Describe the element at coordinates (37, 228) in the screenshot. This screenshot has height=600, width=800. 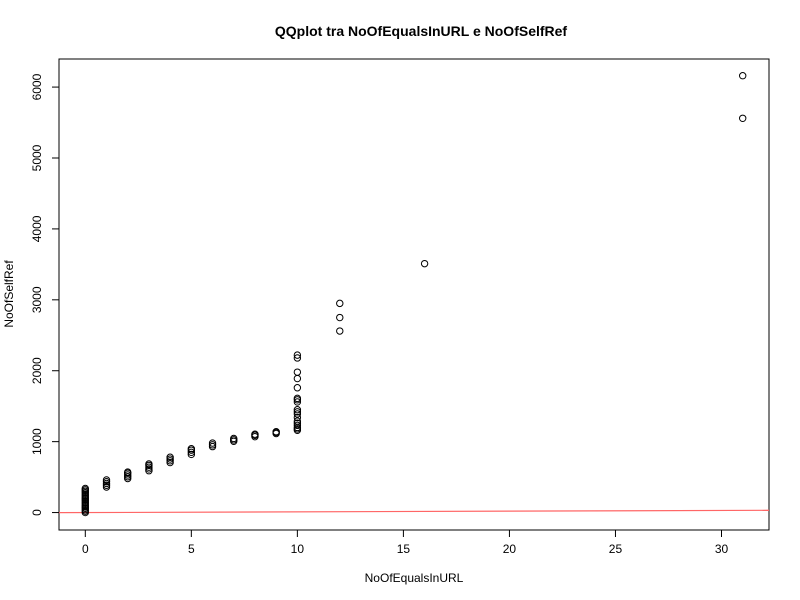
I see `y-tick-label: 4000` at that location.